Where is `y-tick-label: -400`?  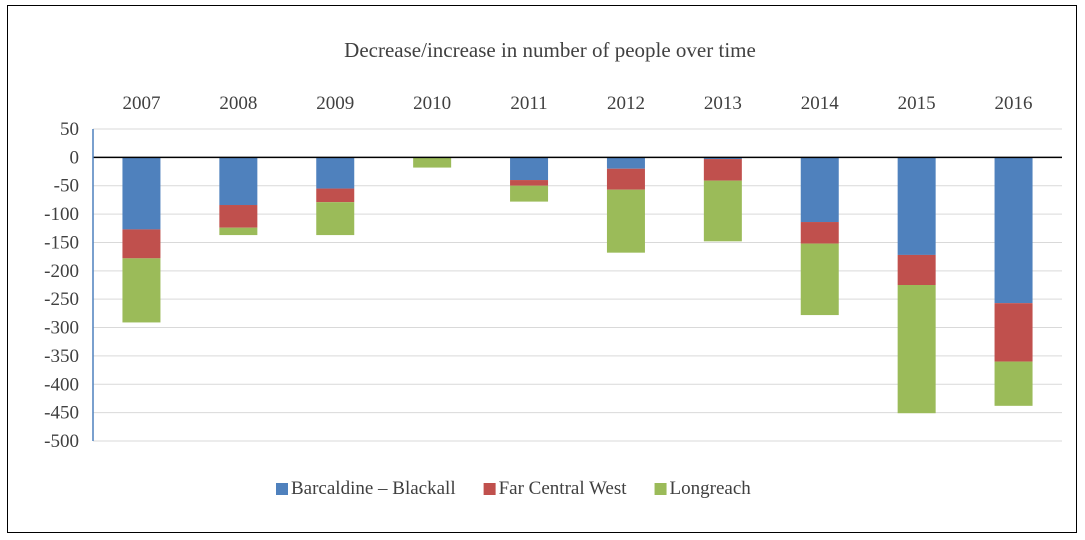 y-tick-label: -400 is located at coordinates (61, 384).